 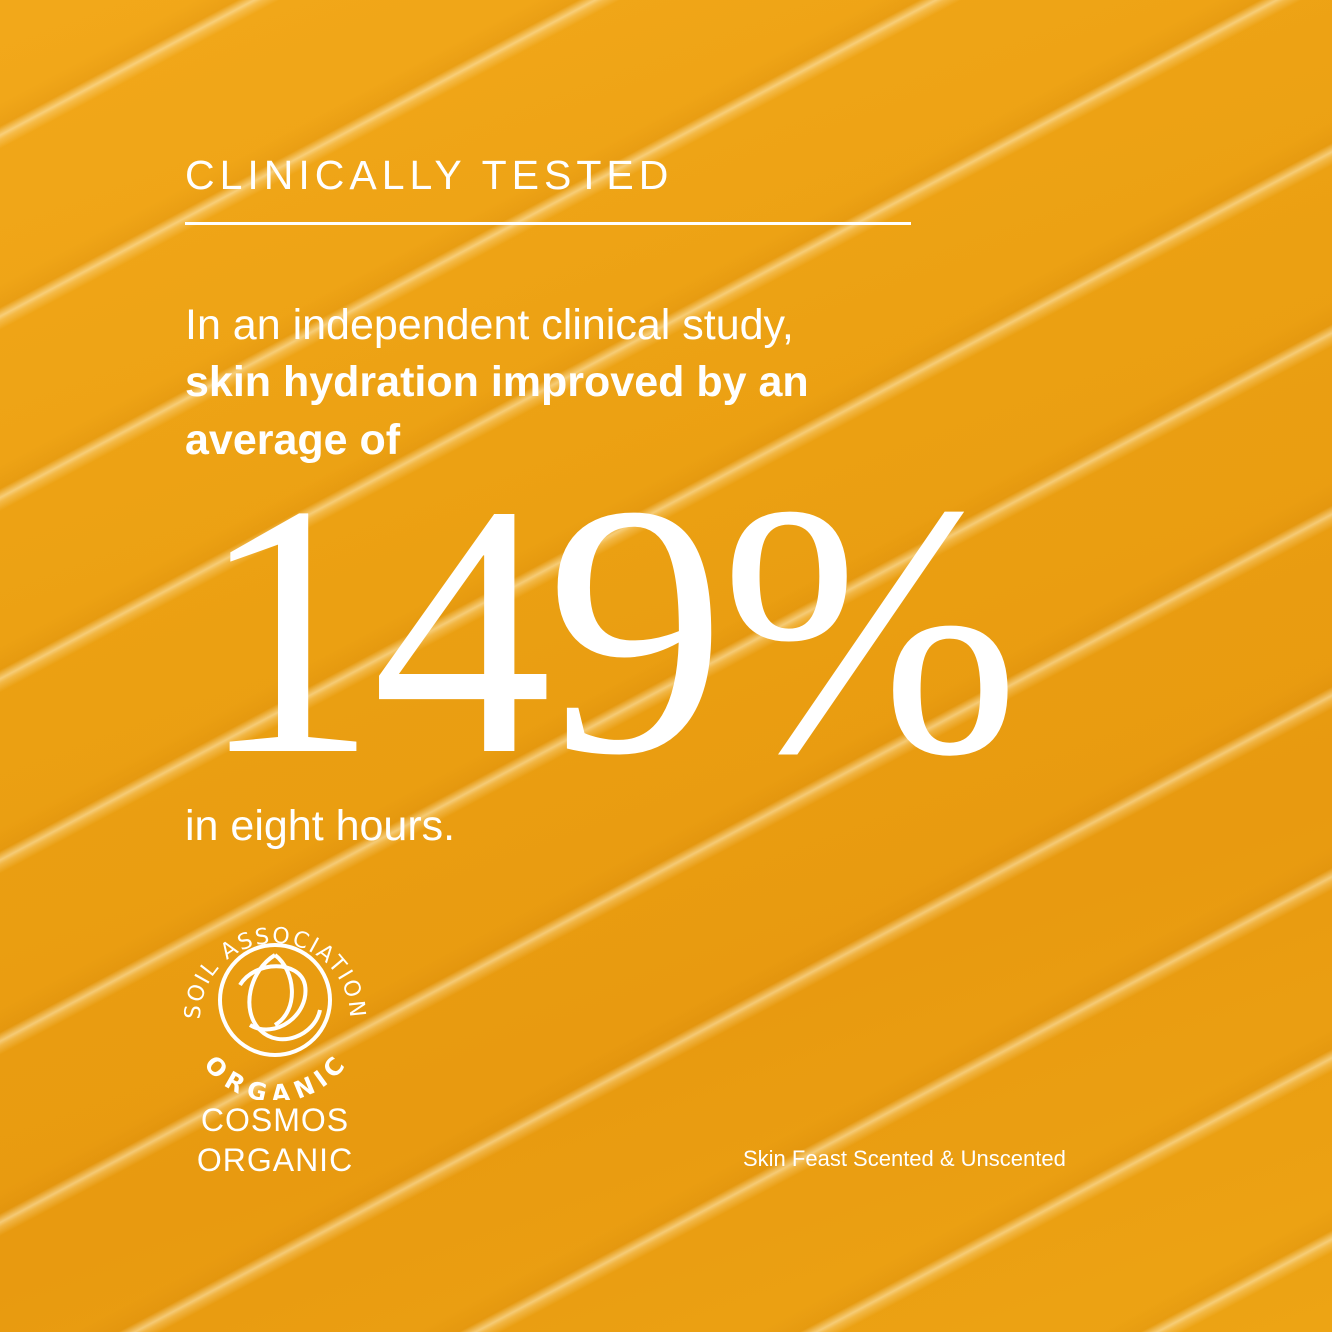 What do you see at coordinates (275, 1160) in the screenshot?
I see `cosmos-label-2: ORGANIC` at bounding box center [275, 1160].